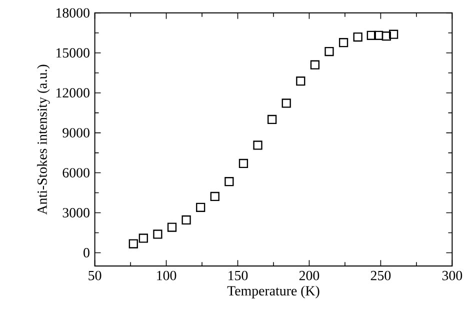 The height and width of the screenshot is (327, 474). What do you see at coordinates (238, 275) in the screenshot?
I see `x-tick-label: 150` at bounding box center [238, 275].